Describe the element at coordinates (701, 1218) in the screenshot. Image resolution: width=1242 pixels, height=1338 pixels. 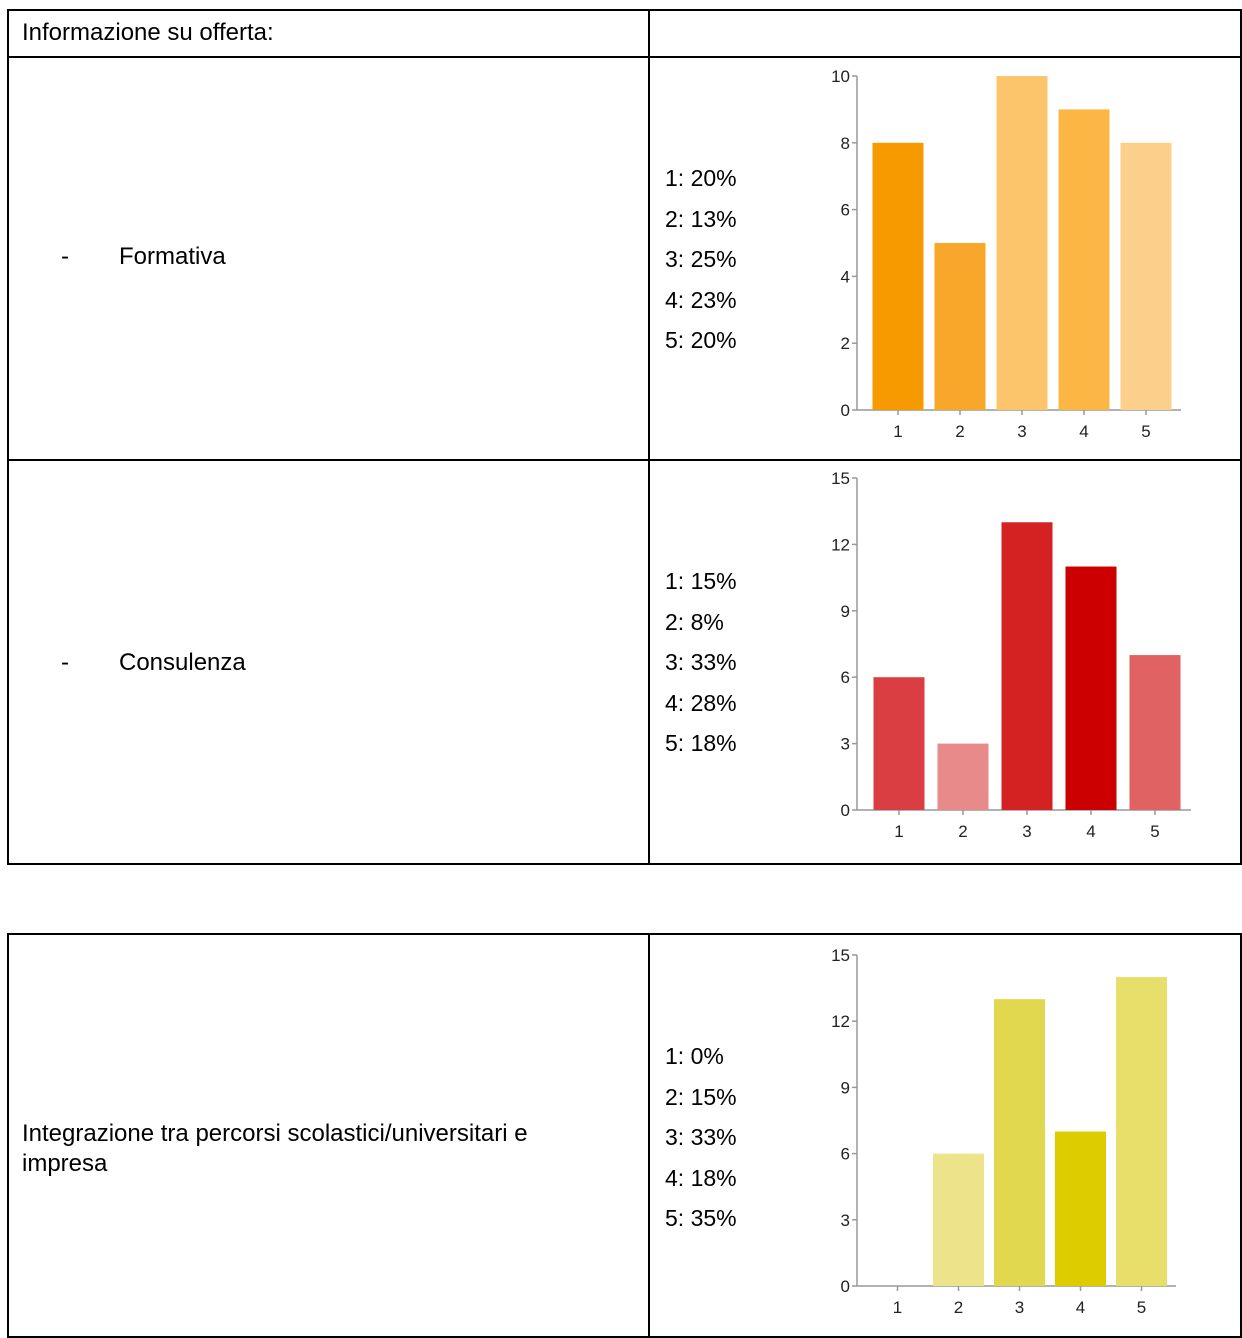
I see `percent-item: 5: 35%` at that location.